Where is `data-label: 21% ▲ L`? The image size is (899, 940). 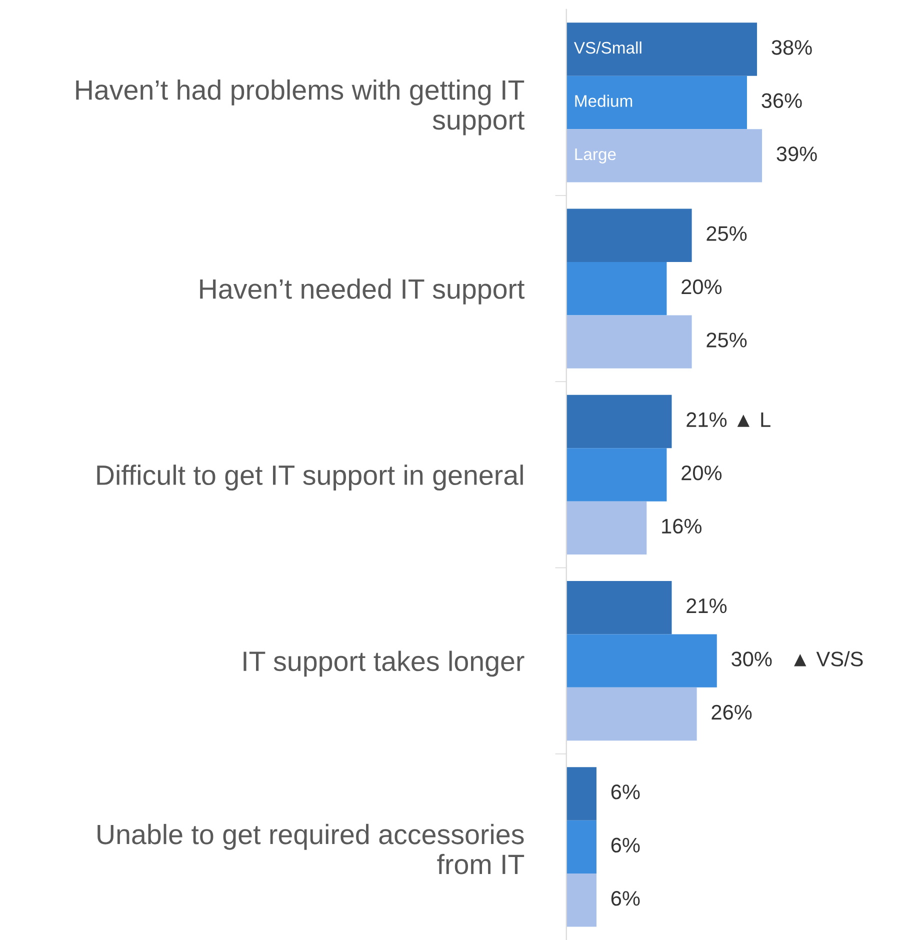
data-label: 21% ▲ L is located at coordinates (728, 419).